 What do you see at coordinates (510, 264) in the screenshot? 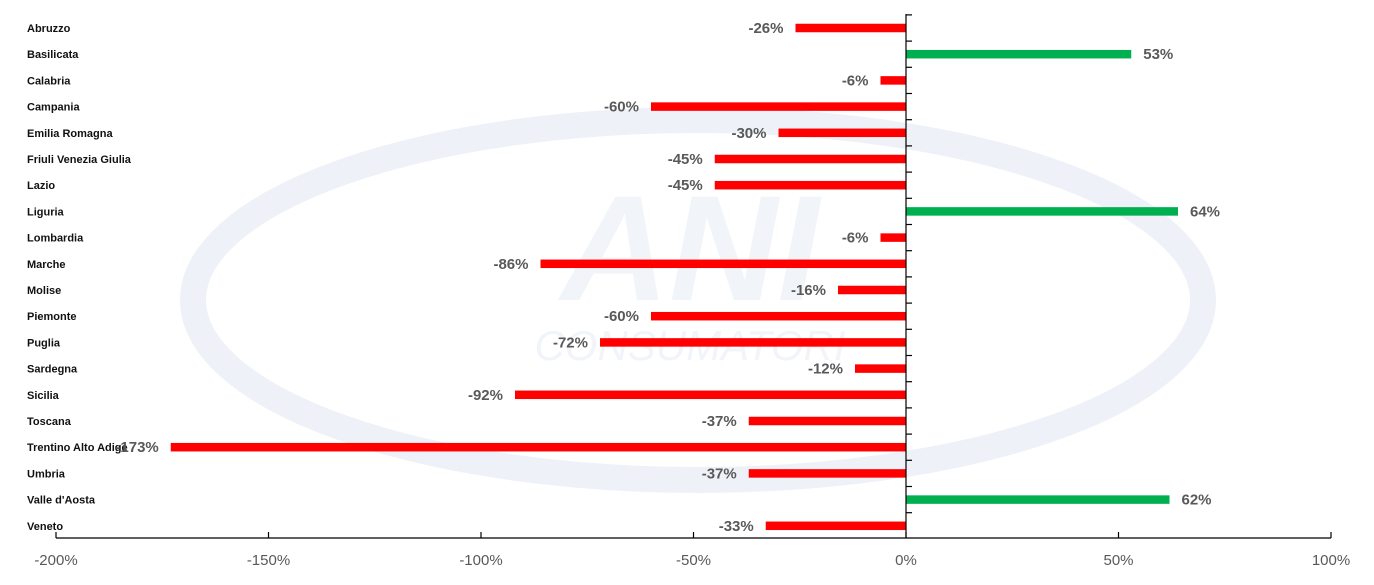
I see `data-label: -86%` at bounding box center [510, 264].